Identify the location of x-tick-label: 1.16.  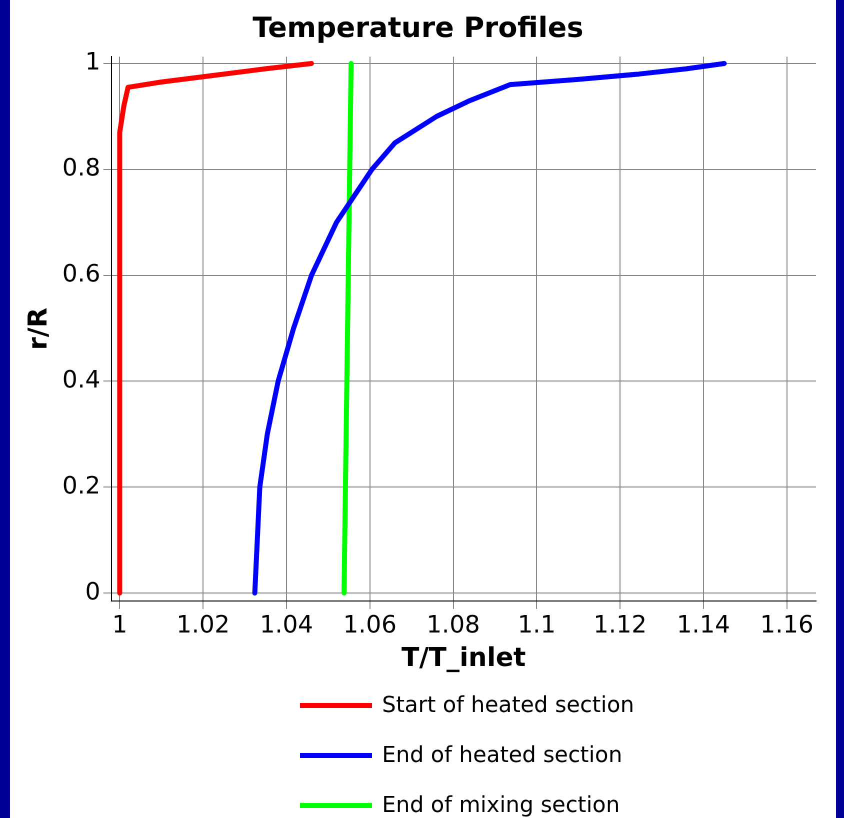
(787, 624).